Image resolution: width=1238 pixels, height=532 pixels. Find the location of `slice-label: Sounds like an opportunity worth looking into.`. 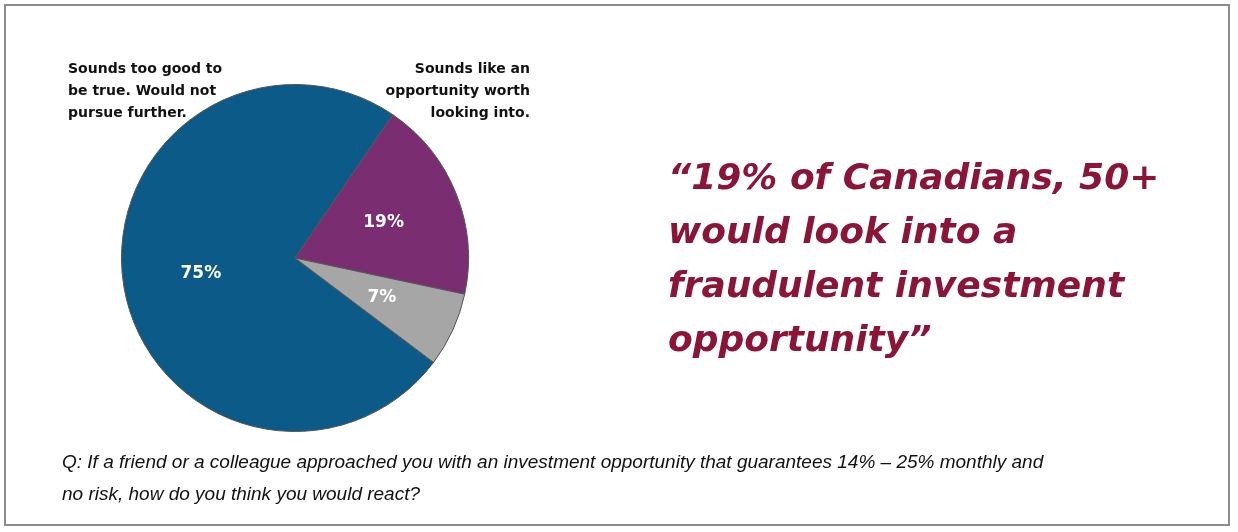

slice-label: Sounds like an opportunity worth looking into. is located at coordinates (457, 89).